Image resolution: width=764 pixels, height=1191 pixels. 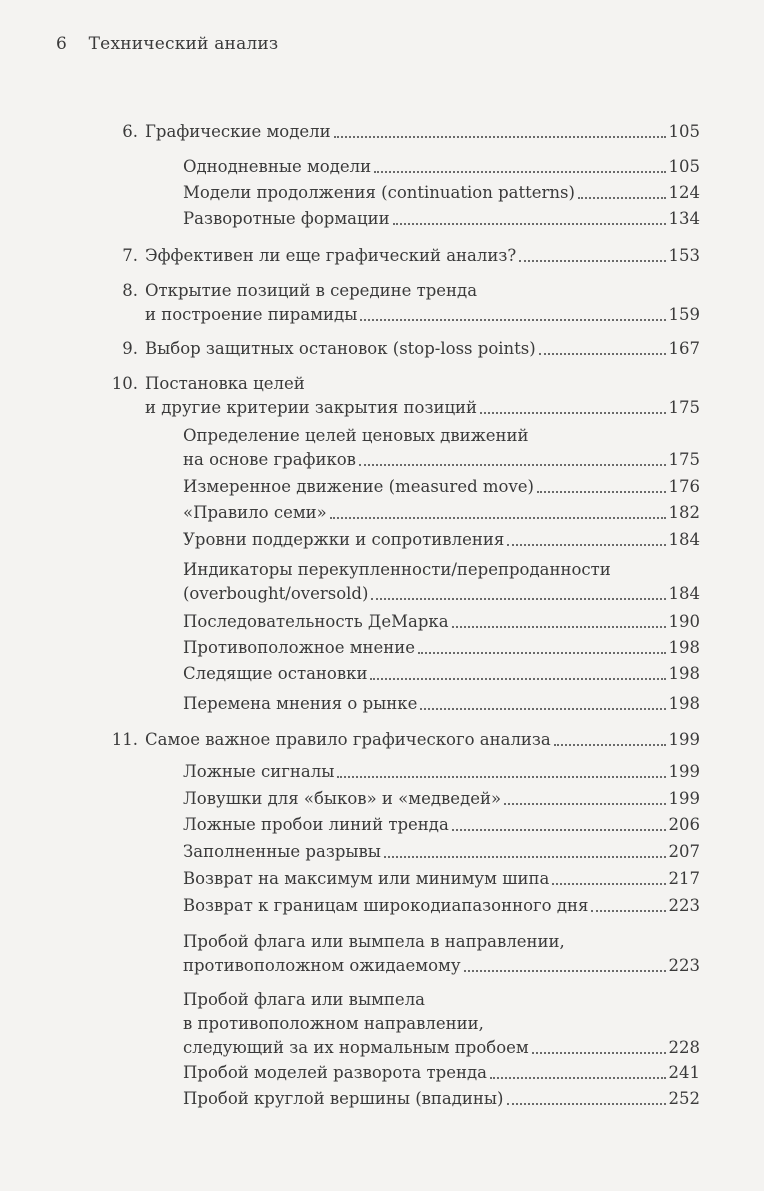 What do you see at coordinates (238, 131) in the screenshot?
I see `entry-title: Графические модели` at bounding box center [238, 131].